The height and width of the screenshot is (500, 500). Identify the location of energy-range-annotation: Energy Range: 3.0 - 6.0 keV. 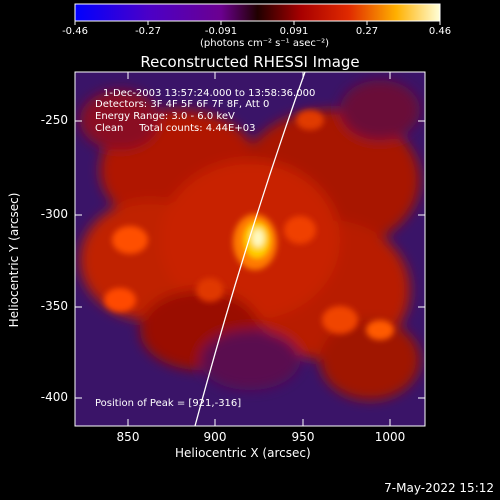
(165, 116).